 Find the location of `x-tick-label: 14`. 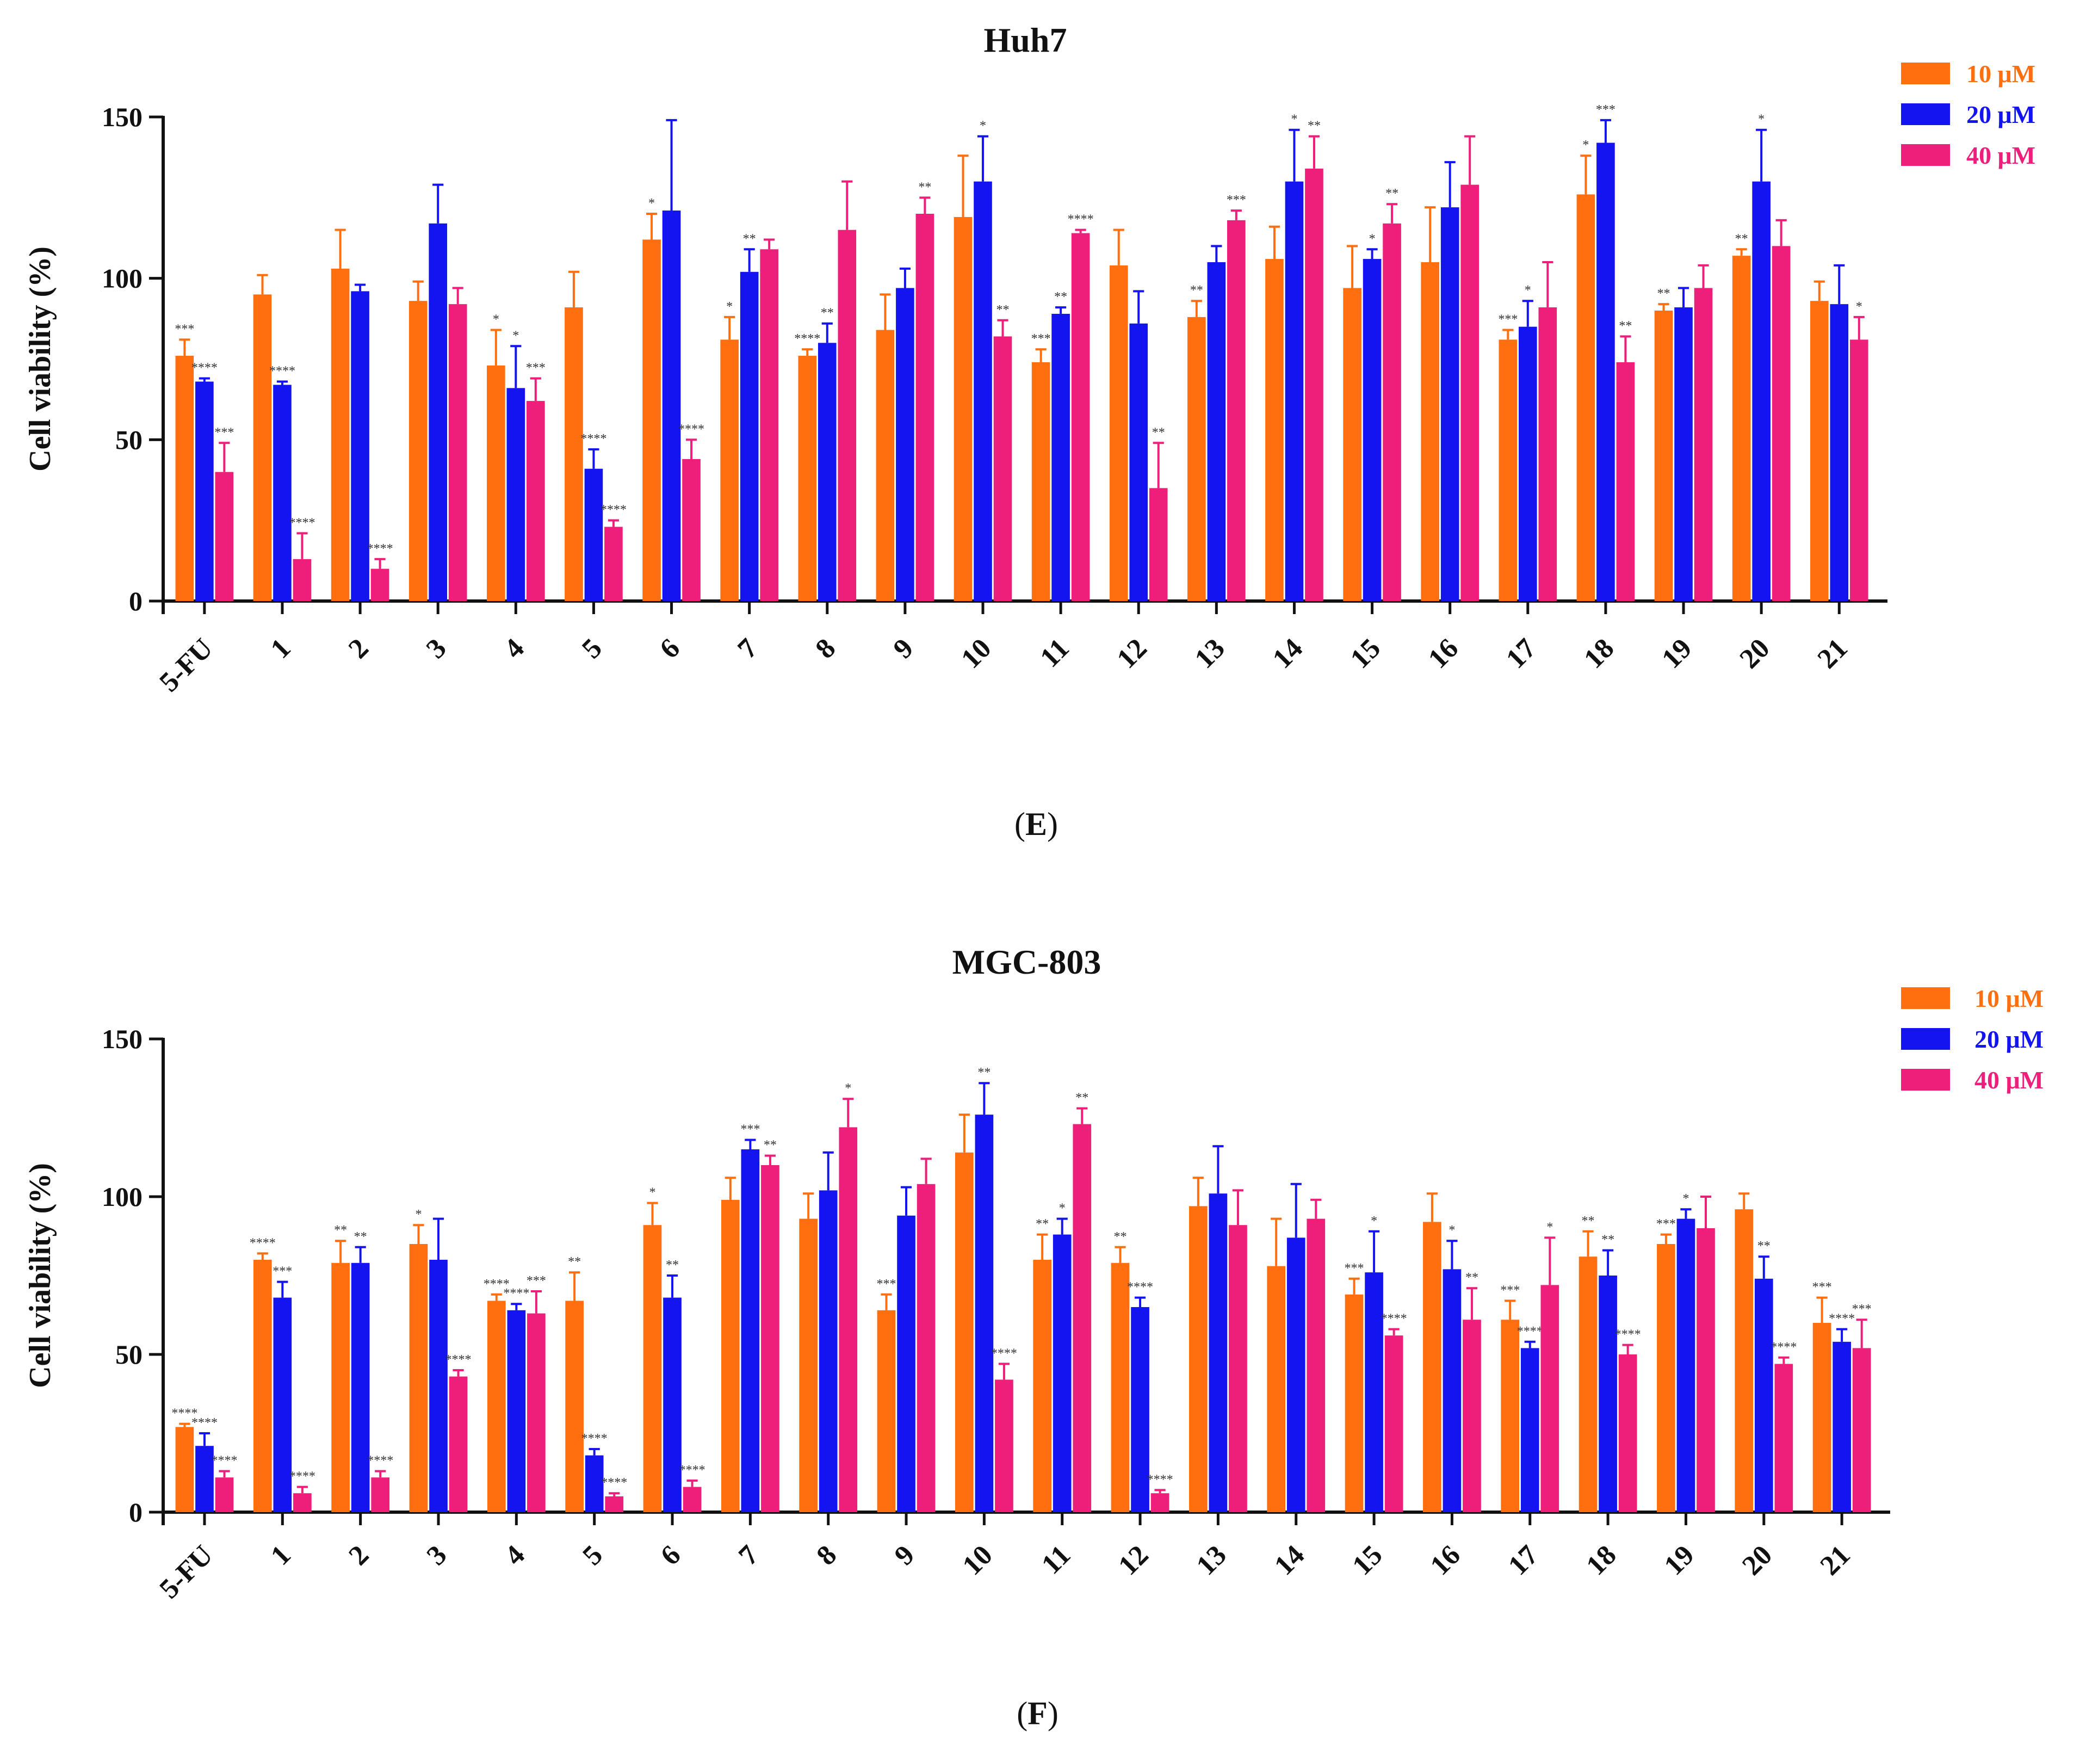

x-tick-label: 14 is located at coordinates (1289, 1560).